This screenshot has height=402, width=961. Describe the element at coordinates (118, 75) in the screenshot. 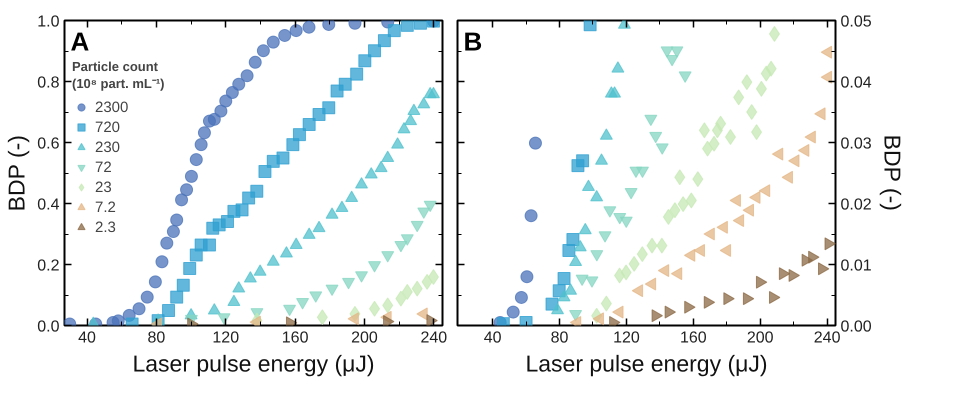

I see `legend-title: Particle count (10⁸ part. mL⁻¹)` at that location.